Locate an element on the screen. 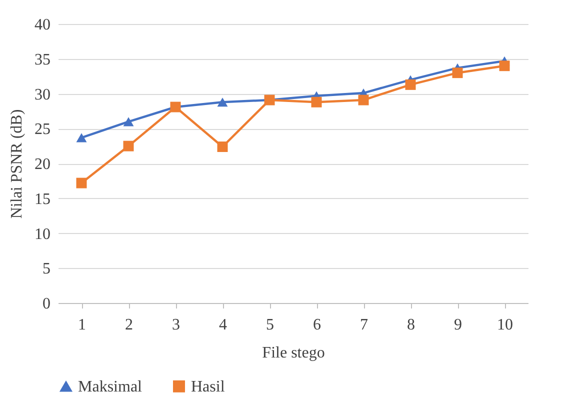 The image size is (571, 414). y-tick-label: 20 is located at coordinates (42, 164).